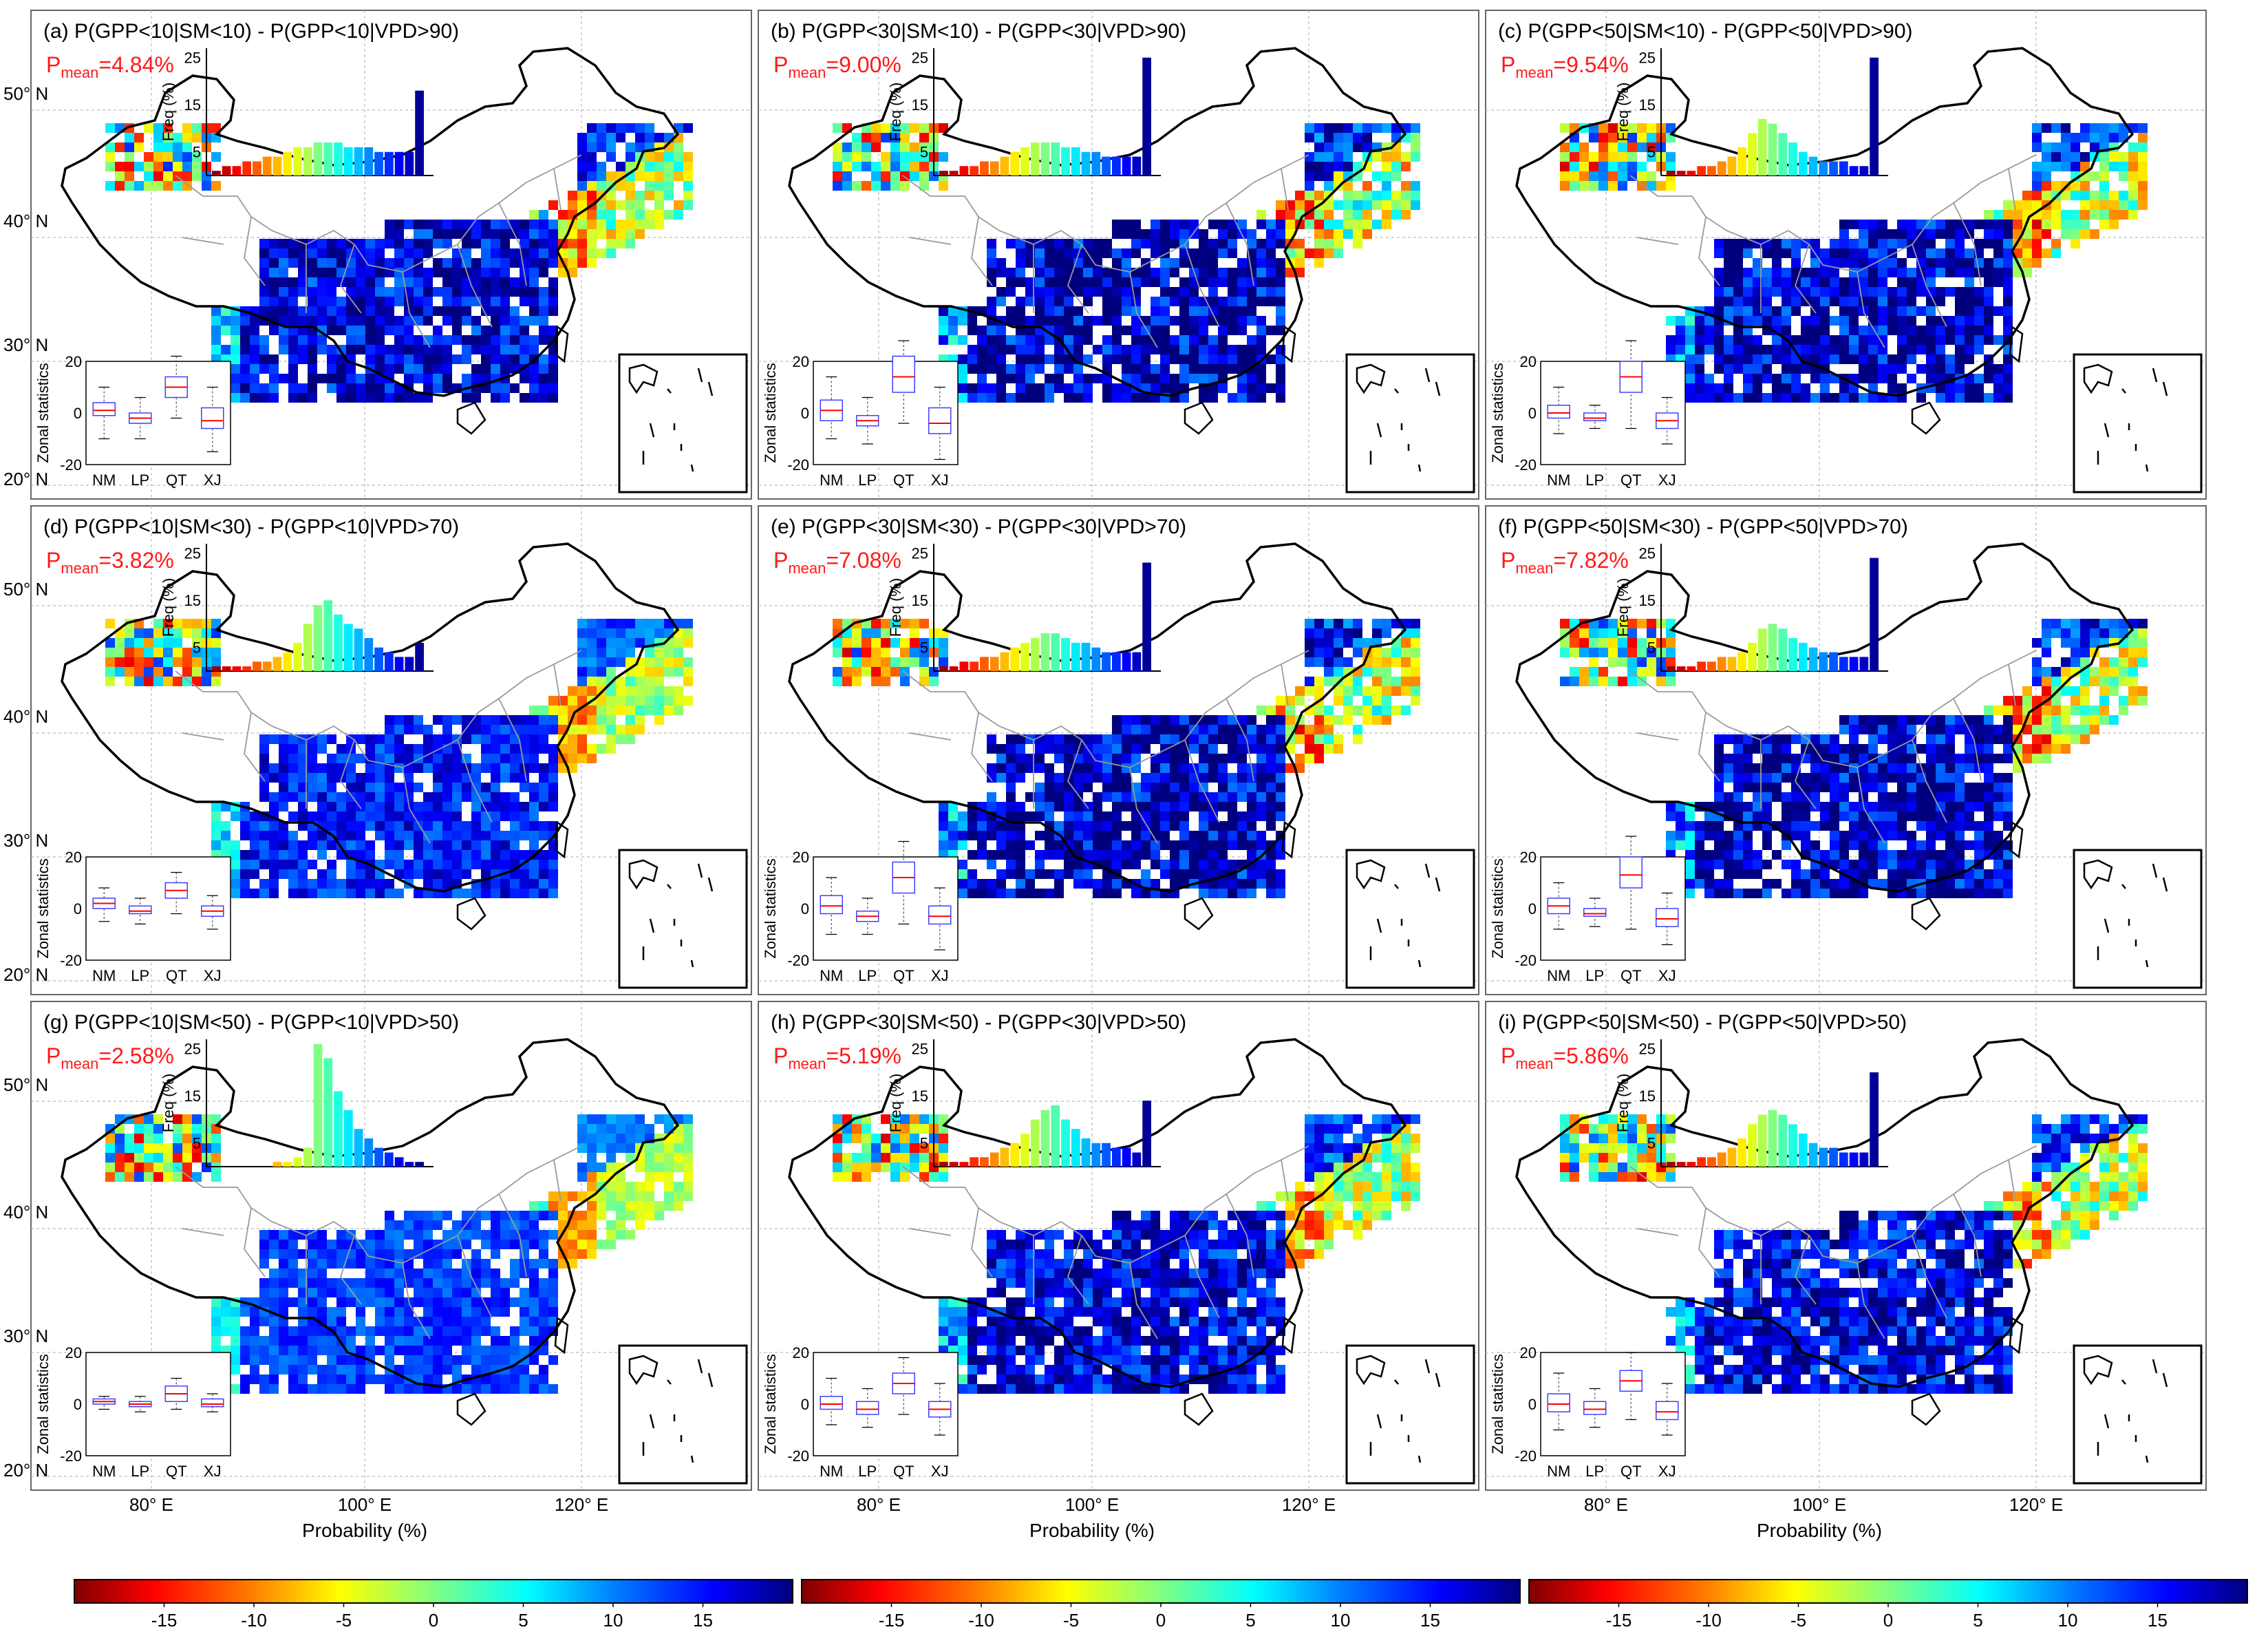 This screenshot has width=2268, height=1645. Describe the element at coordinates (978, 527) in the screenshot. I see `panel-title: (e) P(GPP<30|SM<30) - P(GPP<30|VPD>70)` at that location.